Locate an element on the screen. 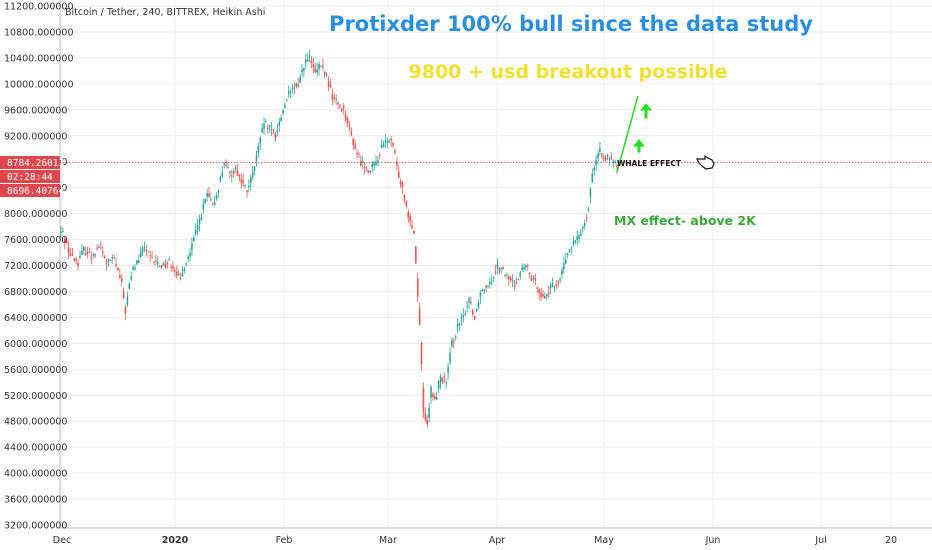  x-tick-label: 2020 is located at coordinates (175, 540).